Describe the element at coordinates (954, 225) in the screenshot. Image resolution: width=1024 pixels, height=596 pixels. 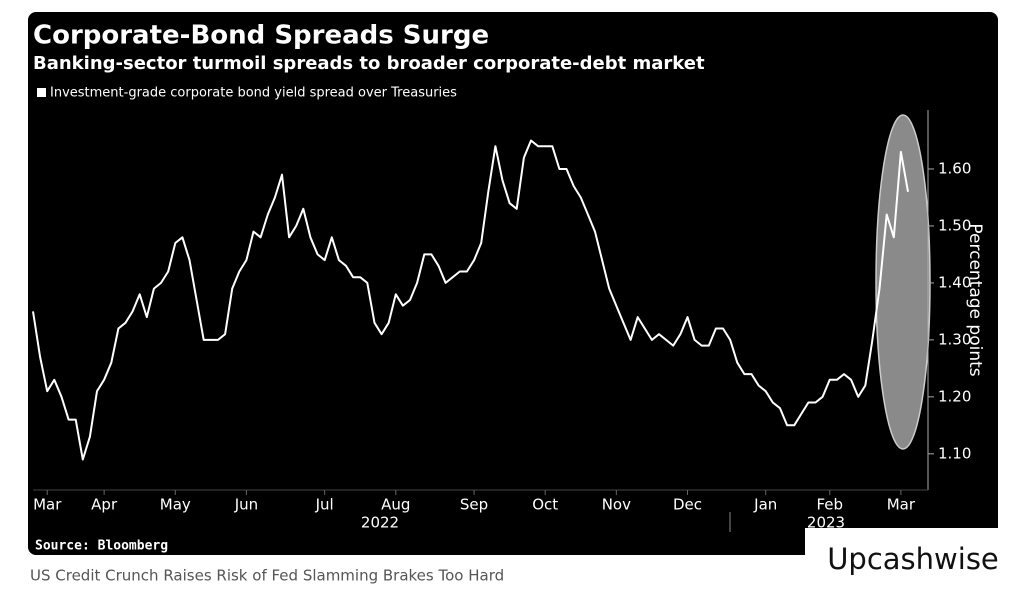
I see `y-tick-label: 1.50` at that location.